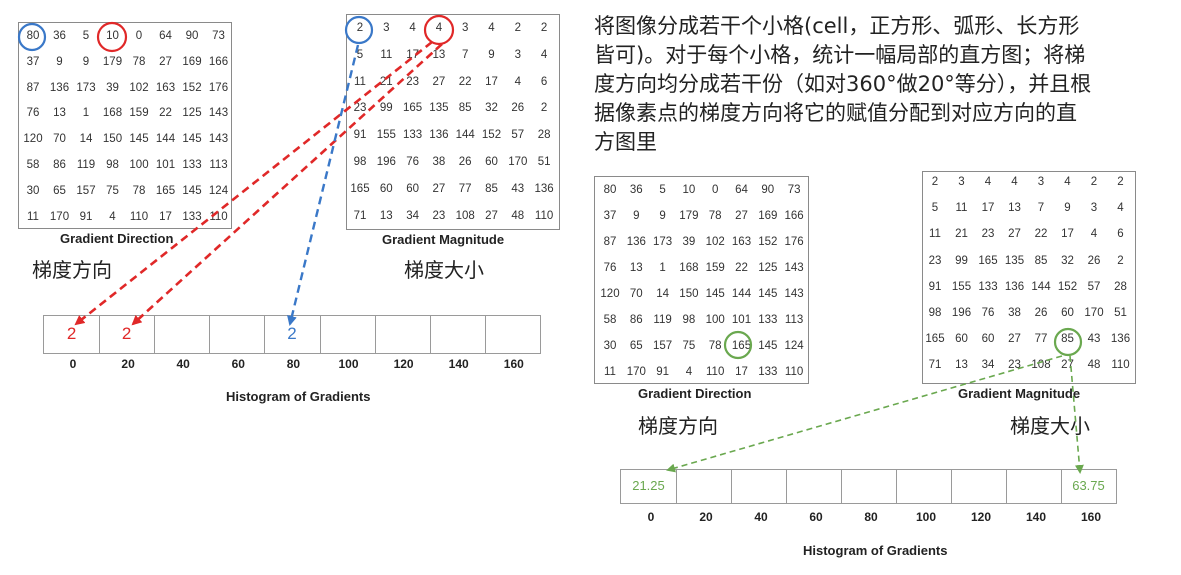 The height and width of the screenshot is (575, 1181). Describe the element at coordinates (741, 242) in the screenshot. I see `matrix-cell: 163` at that location.